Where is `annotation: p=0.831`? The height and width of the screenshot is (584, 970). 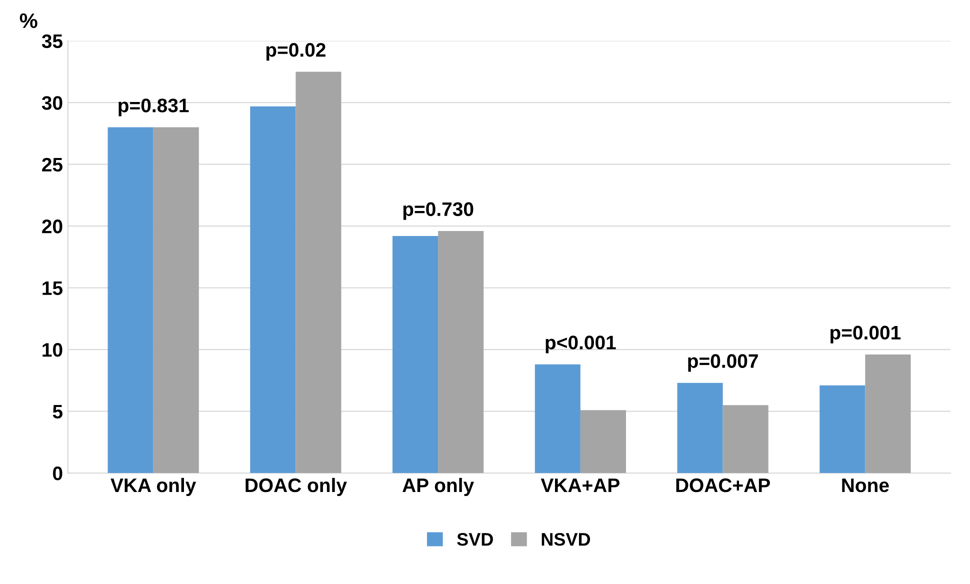 annotation: p=0.831 is located at coordinates (153, 107).